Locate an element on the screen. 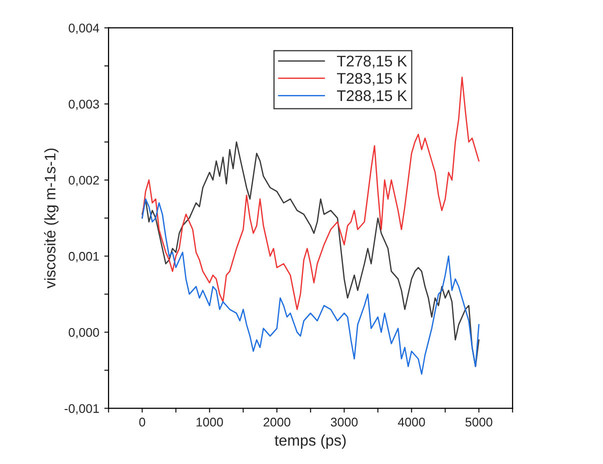 The width and height of the screenshot is (603, 464). y-tick-label: 0,000 is located at coordinates (84, 333).